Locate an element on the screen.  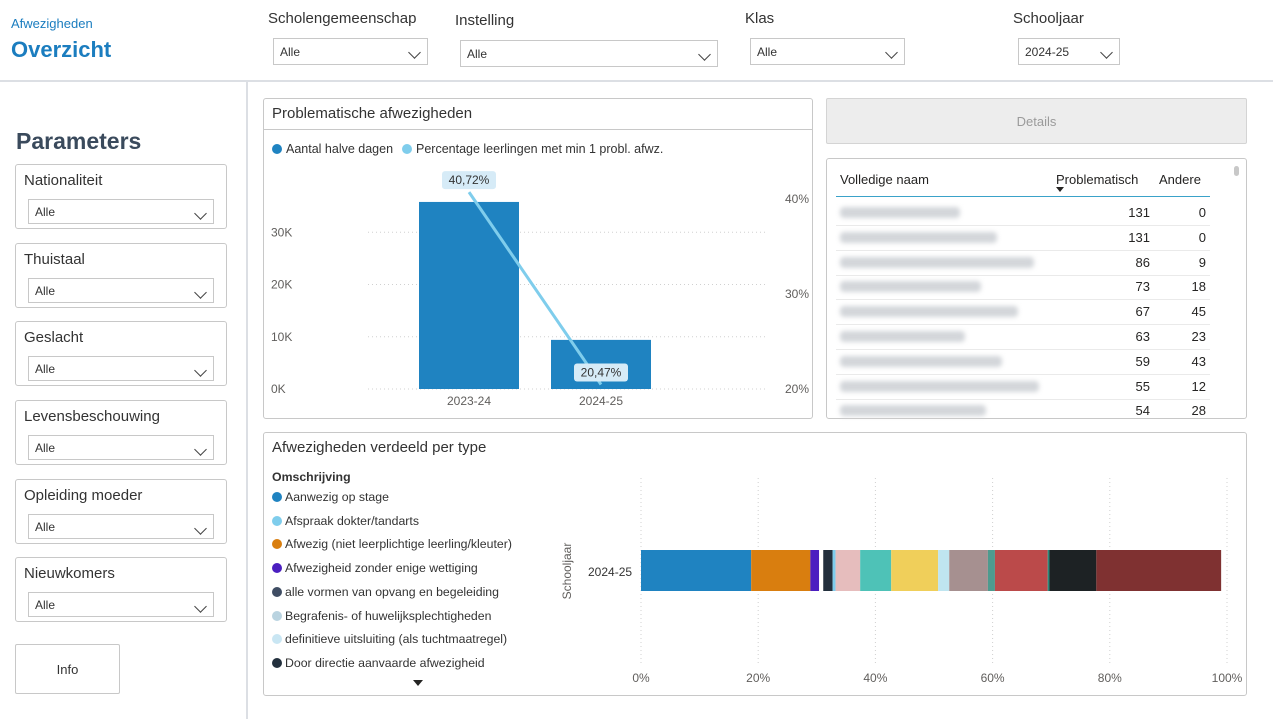
legend-item-halve-dagen: Aantal halve dagen is located at coordinates (332, 149).